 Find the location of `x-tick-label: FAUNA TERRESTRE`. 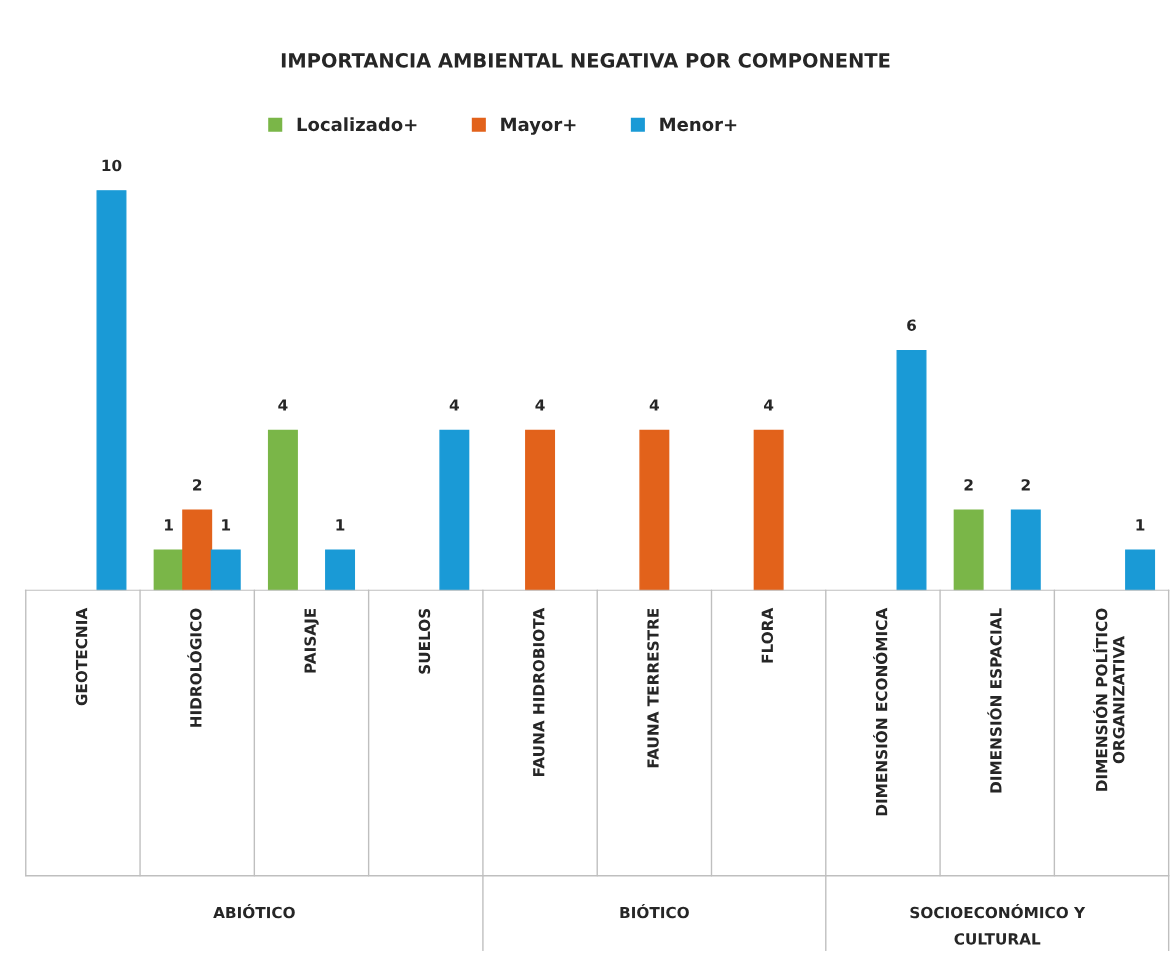

x-tick-label: FAUNA TERRESTRE is located at coordinates (653, 688).